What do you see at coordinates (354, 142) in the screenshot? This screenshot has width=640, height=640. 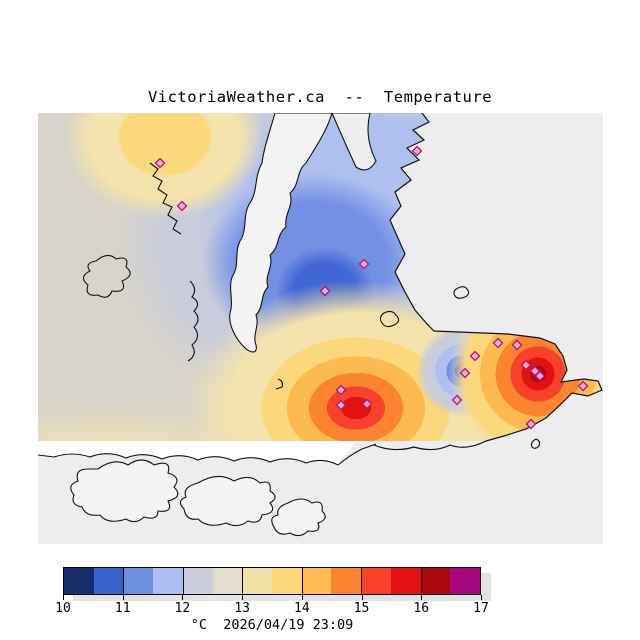 I see `channel-north-gap` at bounding box center [354, 142].